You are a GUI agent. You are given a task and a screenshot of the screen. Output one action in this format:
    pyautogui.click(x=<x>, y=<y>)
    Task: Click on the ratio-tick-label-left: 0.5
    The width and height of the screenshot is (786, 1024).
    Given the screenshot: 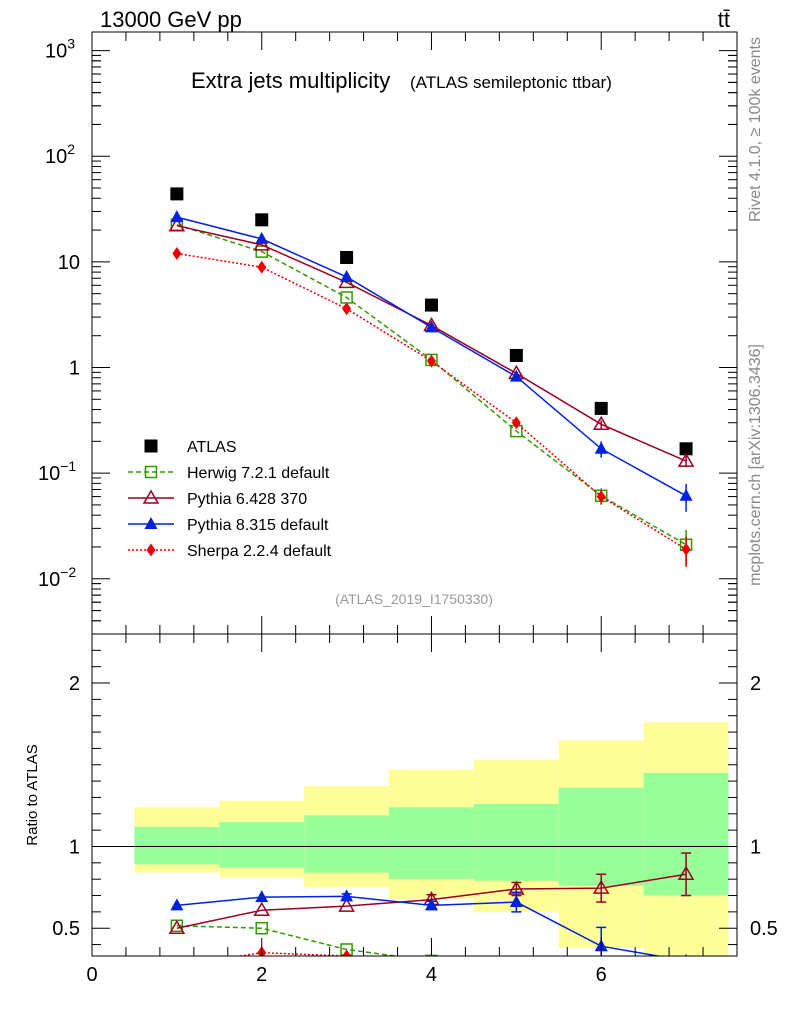 What is the action you would take?
    pyautogui.click(x=66, y=929)
    